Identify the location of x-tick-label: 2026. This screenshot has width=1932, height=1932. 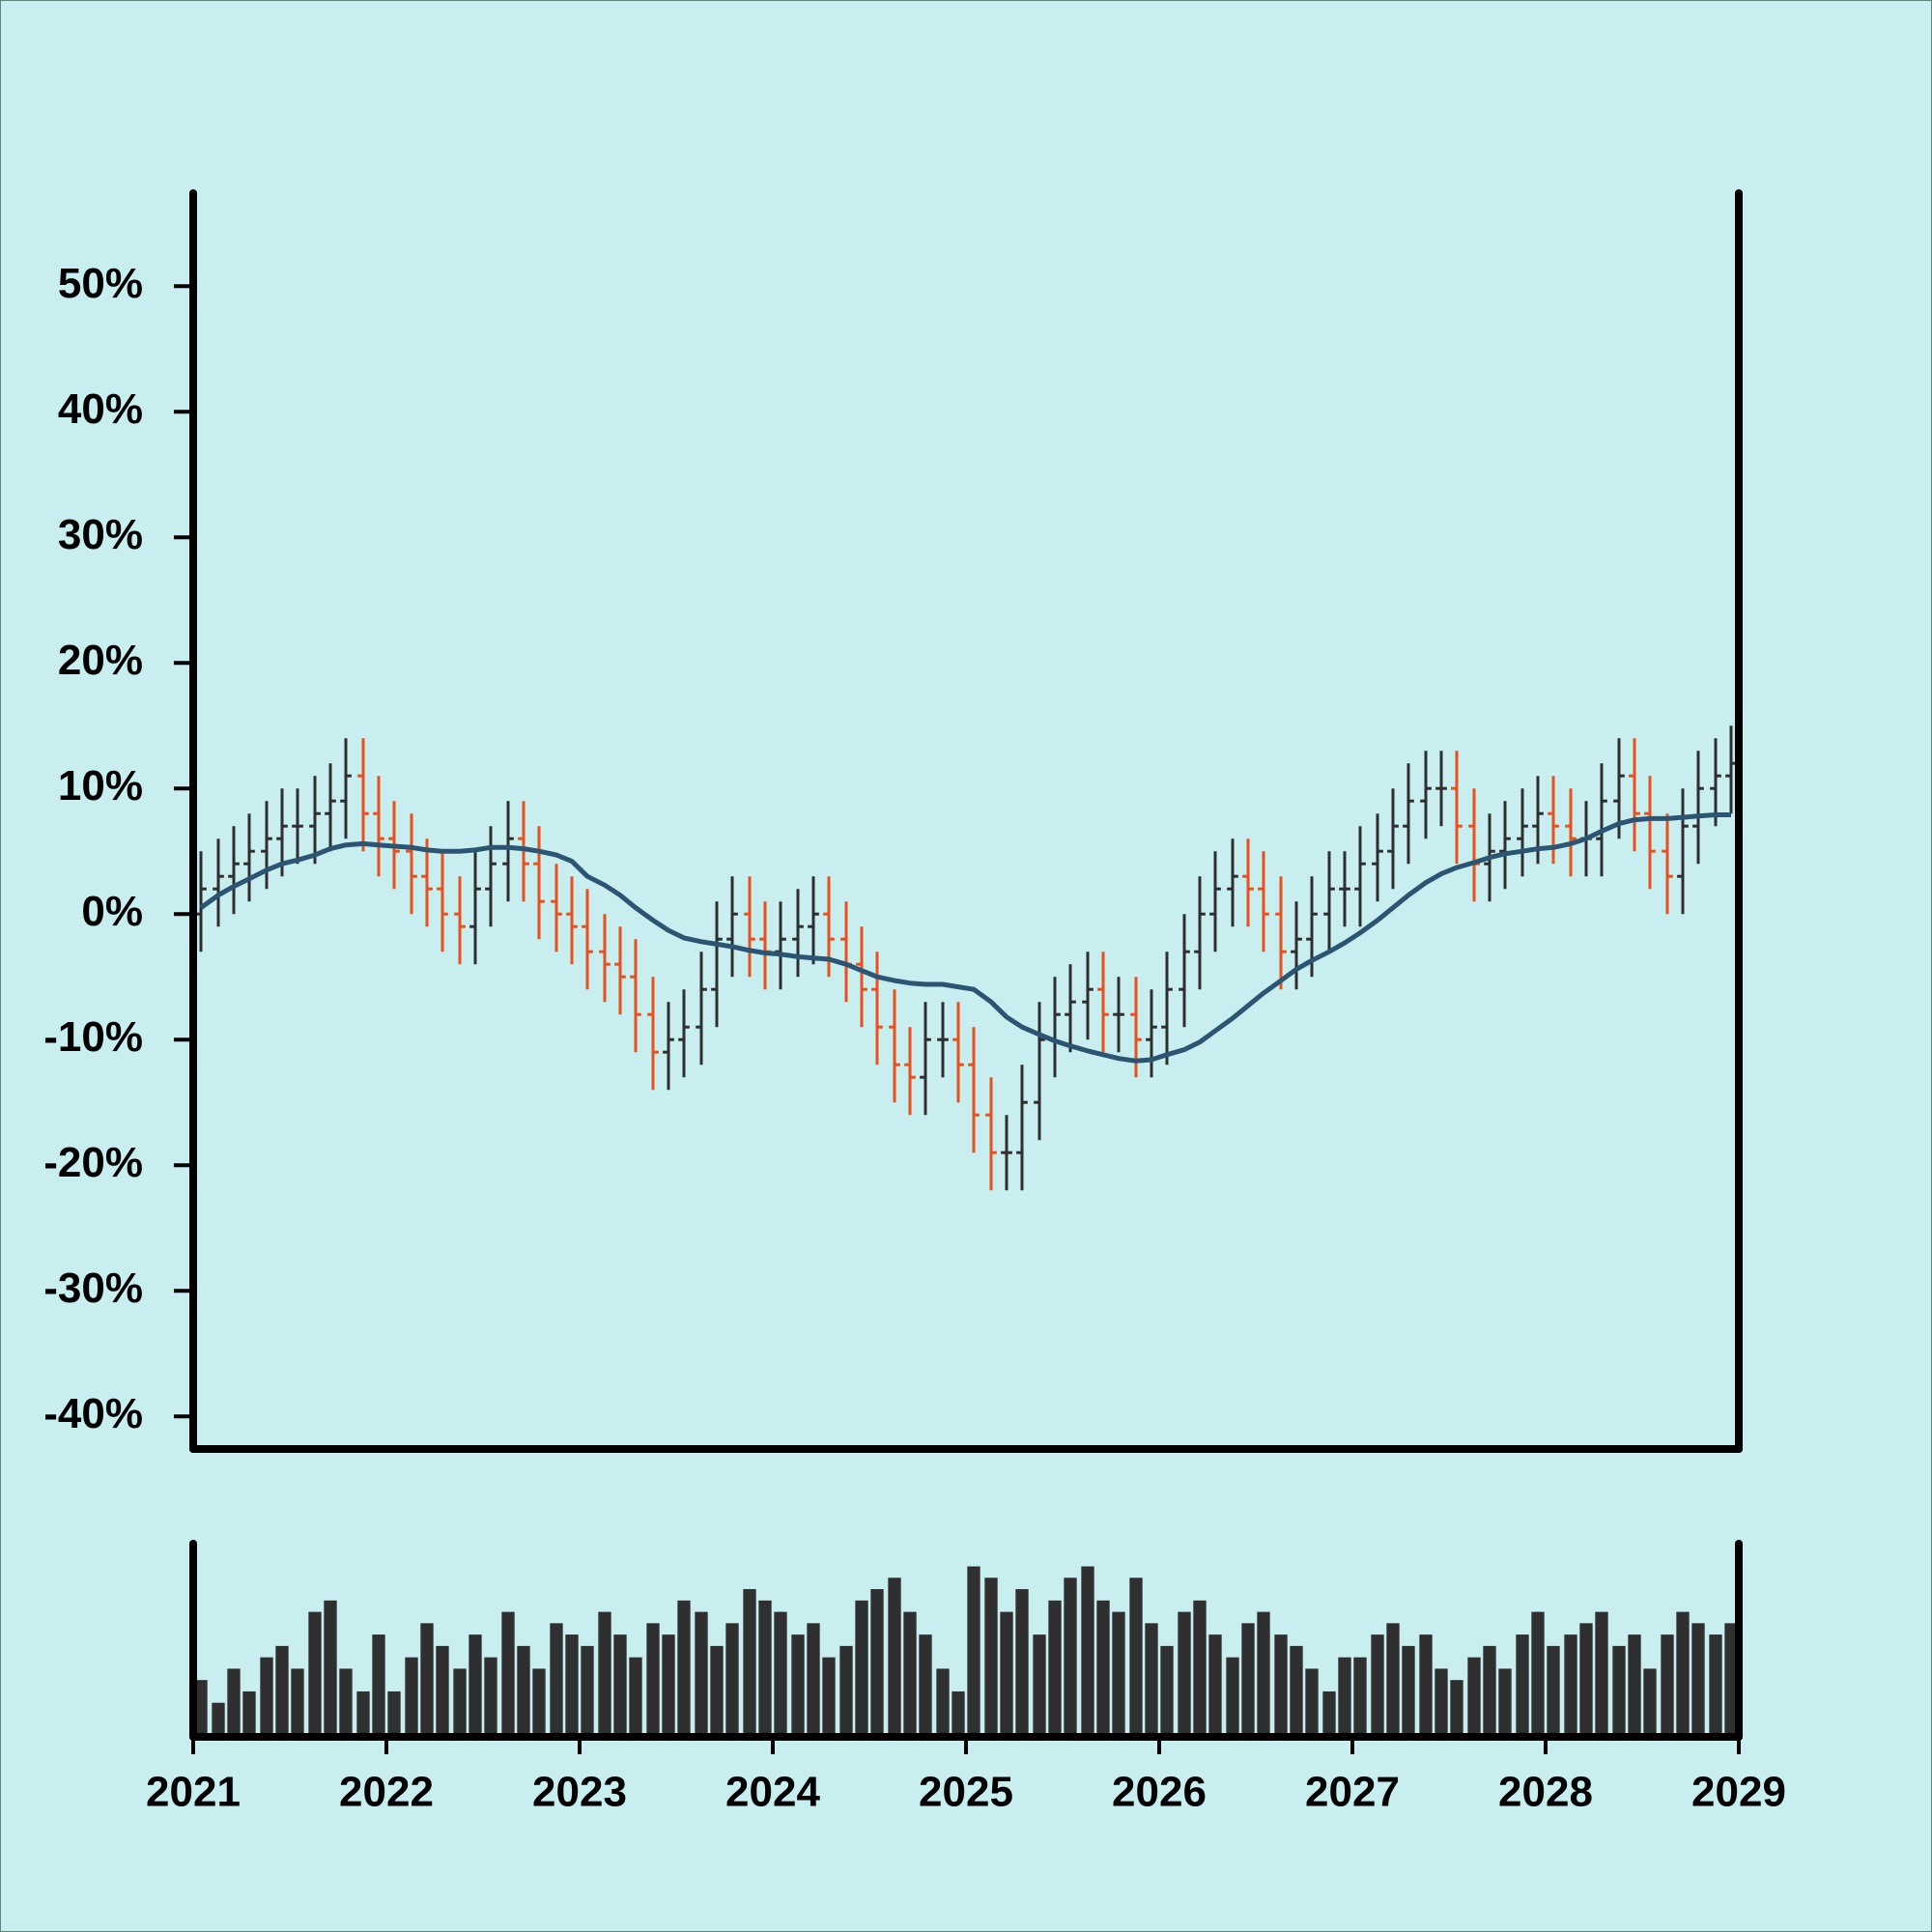
(1159, 1792).